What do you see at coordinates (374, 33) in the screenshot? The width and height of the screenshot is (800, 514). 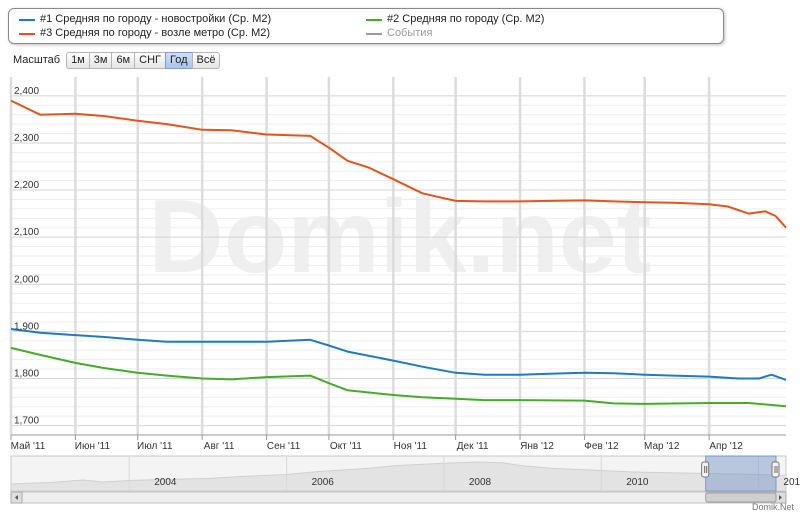 I see `legend-swatch-events` at bounding box center [374, 33].